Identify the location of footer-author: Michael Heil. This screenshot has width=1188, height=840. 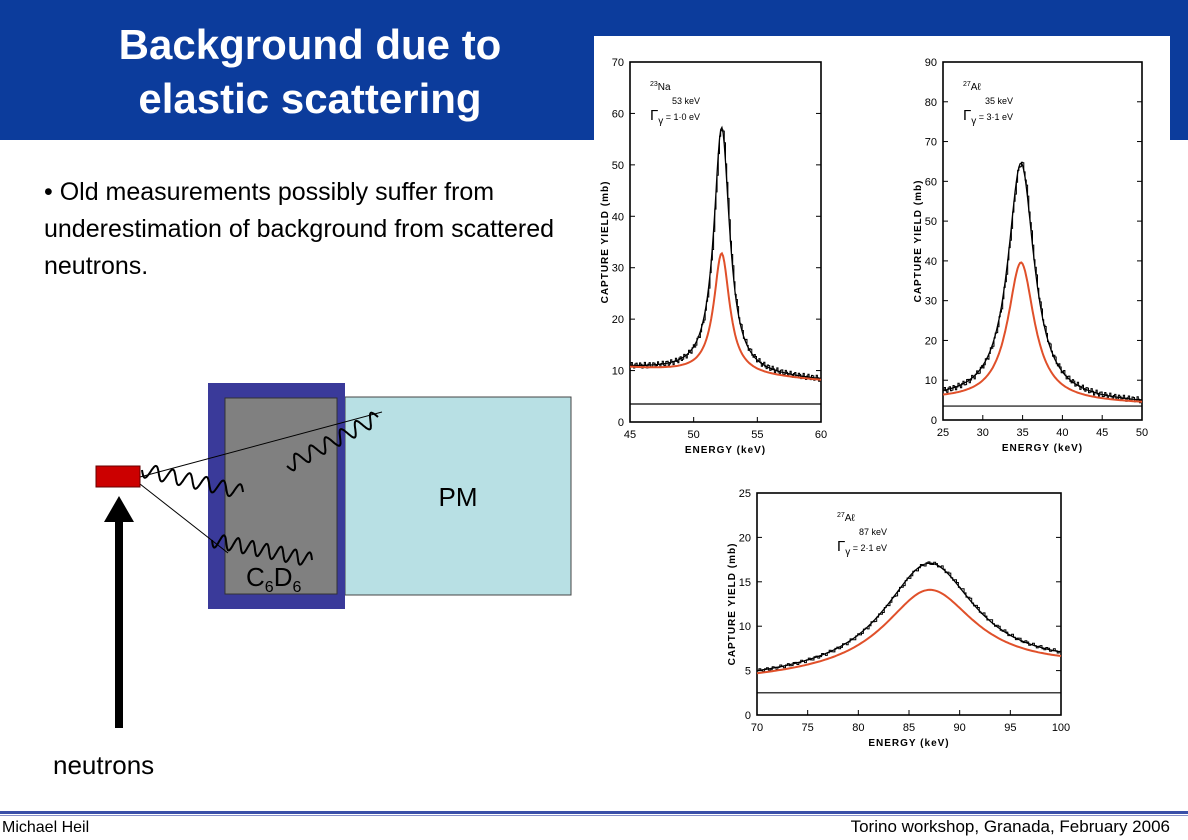
(46, 827).